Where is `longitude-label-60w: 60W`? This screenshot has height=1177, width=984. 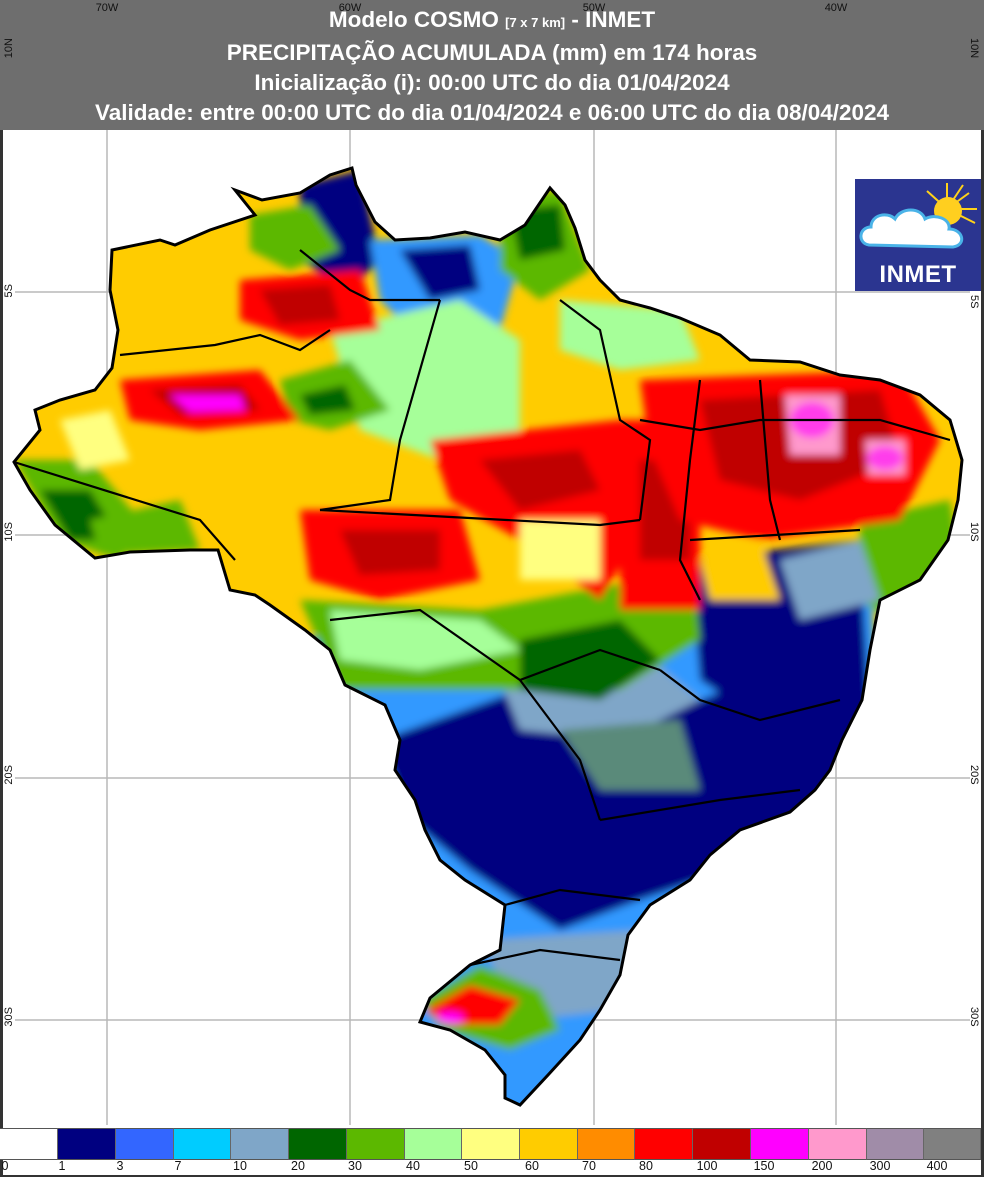
longitude-label-60w: 60W is located at coordinates (350, 8).